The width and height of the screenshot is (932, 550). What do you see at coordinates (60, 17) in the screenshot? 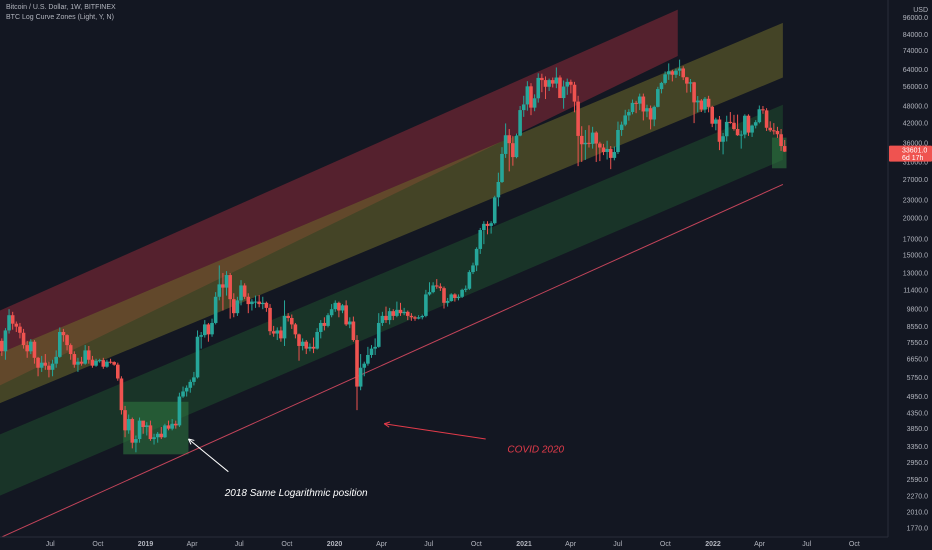
I see `indicator-legend: BTC Log Curve Zones (Light, Y, N)` at bounding box center [60, 17].